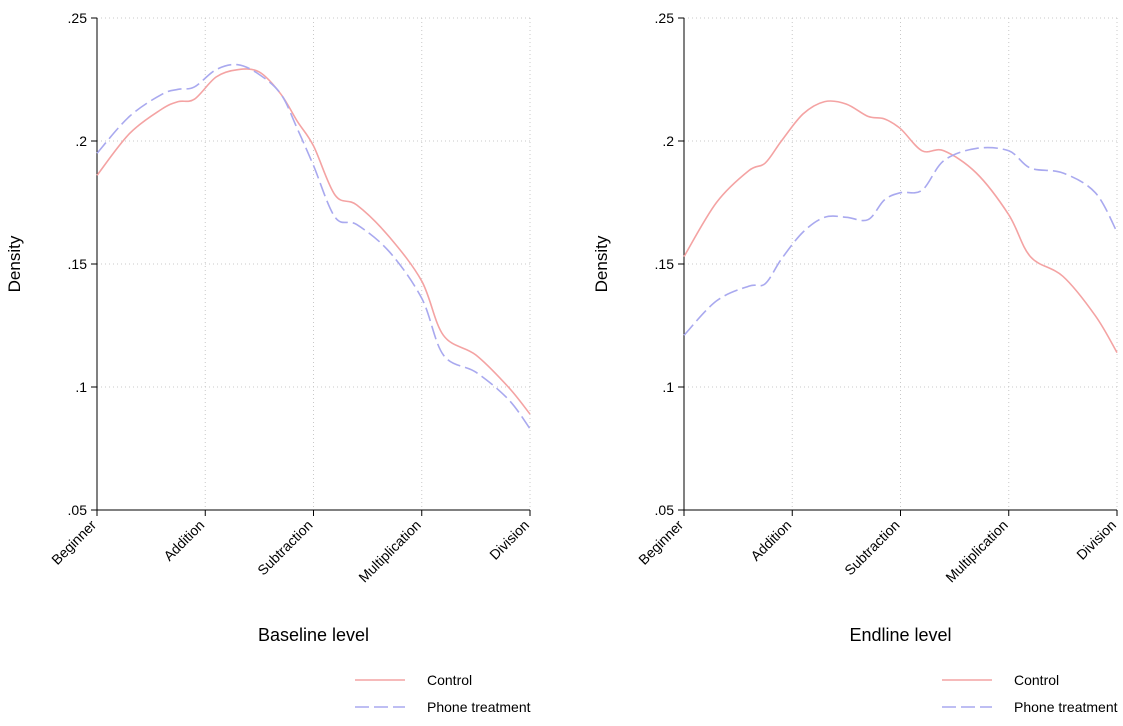 This screenshot has width=1123, height=726. Describe the element at coordinates (900, 241) in the screenshot. I see `series-line-phone-treatment` at that location.